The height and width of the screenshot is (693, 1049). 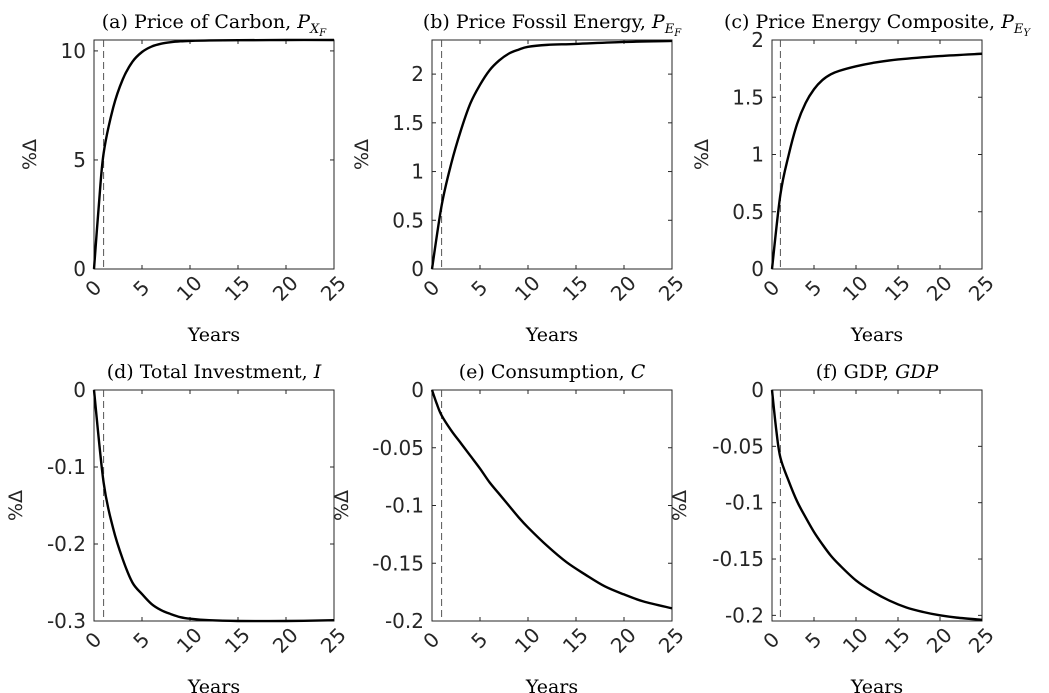 What do you see at coordinates (638, 372) in the screenshot?
I see `title-math: C` at bounding box center [638, 372].